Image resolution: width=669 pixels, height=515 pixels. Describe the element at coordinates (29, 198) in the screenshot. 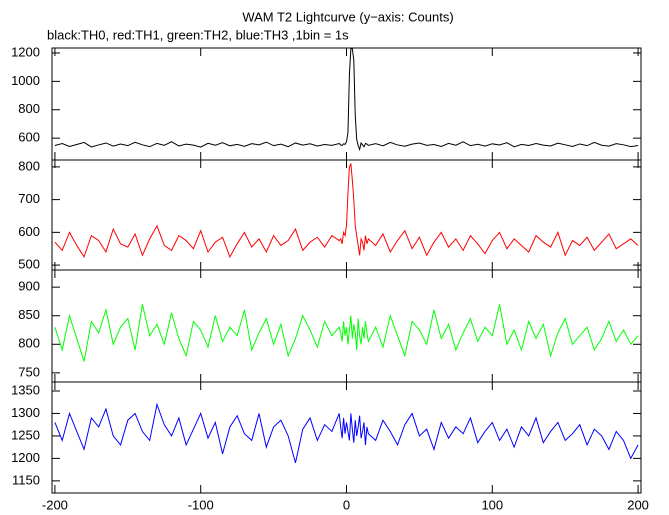

I see `y-tick-label: 700` at that location.